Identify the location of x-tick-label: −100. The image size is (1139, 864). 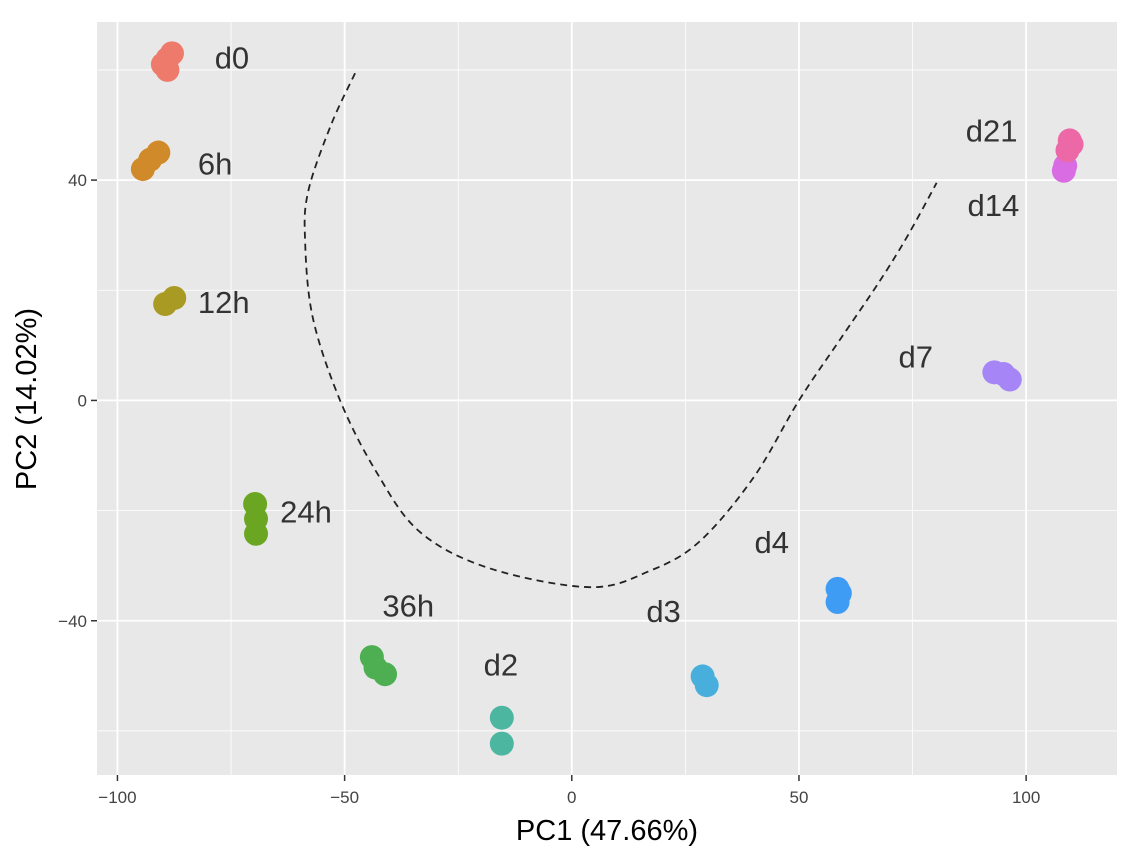
(117, 797).